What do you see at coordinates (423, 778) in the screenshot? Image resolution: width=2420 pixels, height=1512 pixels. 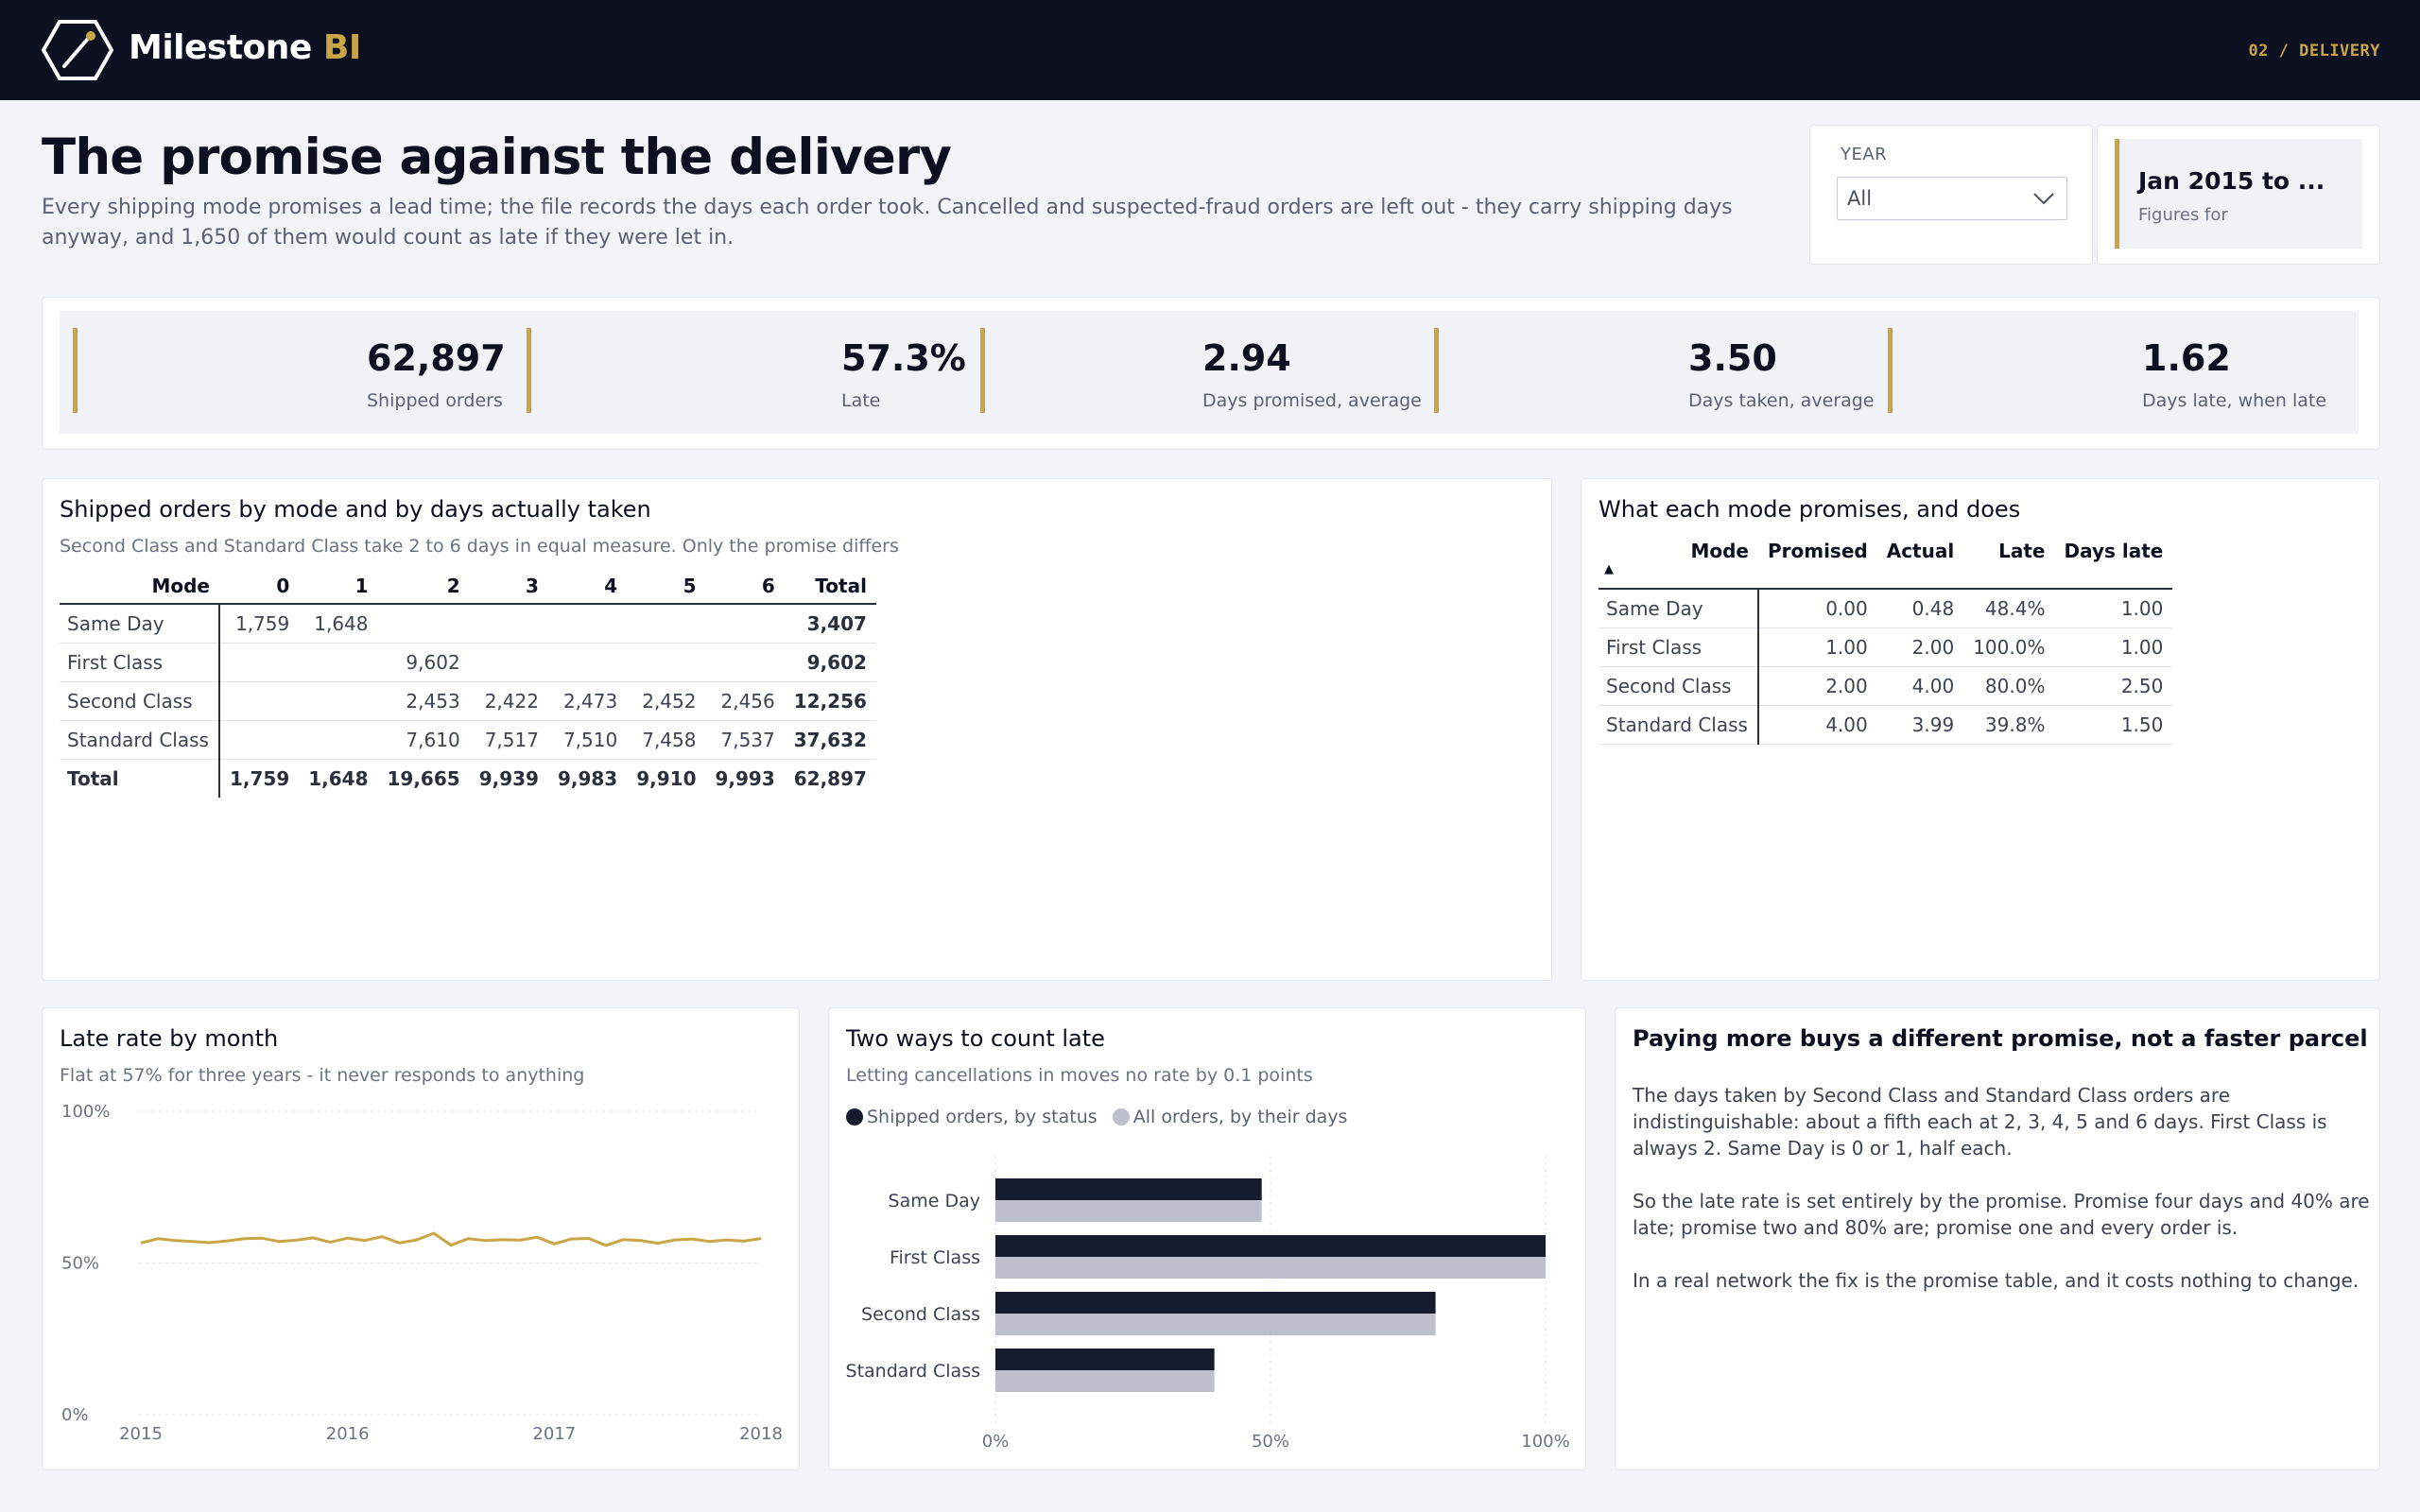 I see `table-cell: 19,665` at bounding box center [423, 778].